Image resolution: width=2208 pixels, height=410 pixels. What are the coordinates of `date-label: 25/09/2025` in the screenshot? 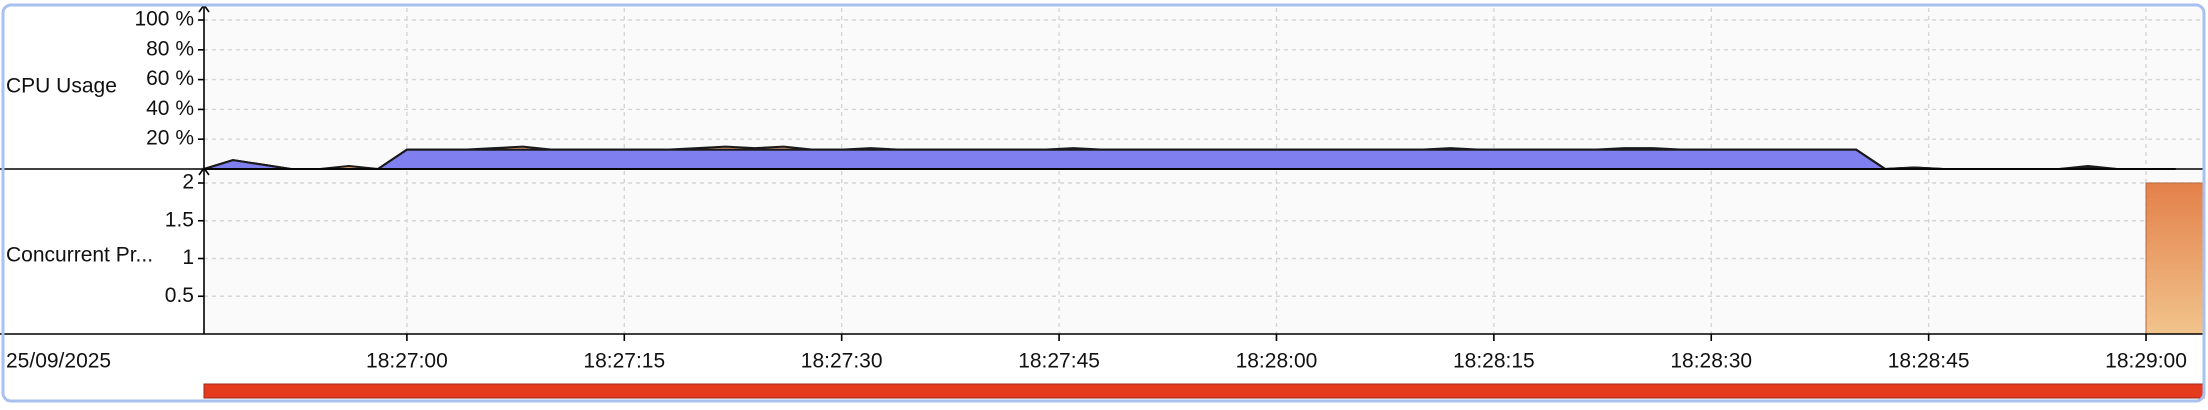 It's located at (58, 361).